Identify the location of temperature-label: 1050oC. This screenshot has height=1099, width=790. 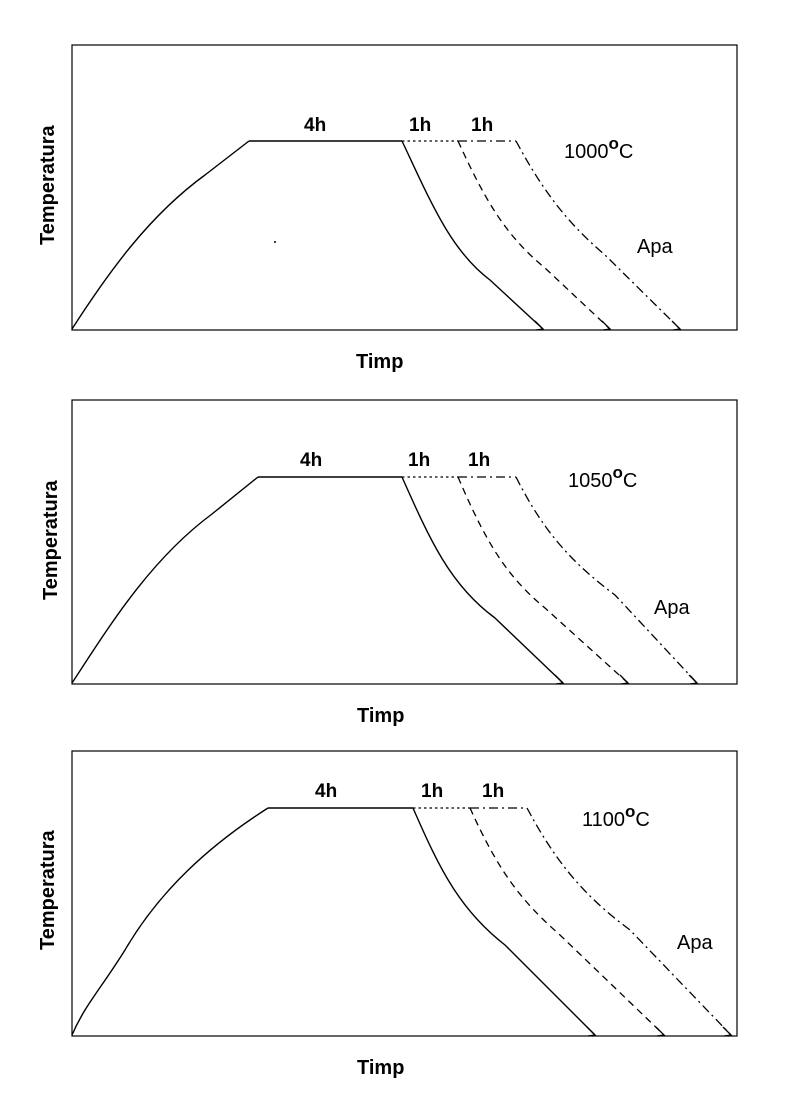
(602, 477).